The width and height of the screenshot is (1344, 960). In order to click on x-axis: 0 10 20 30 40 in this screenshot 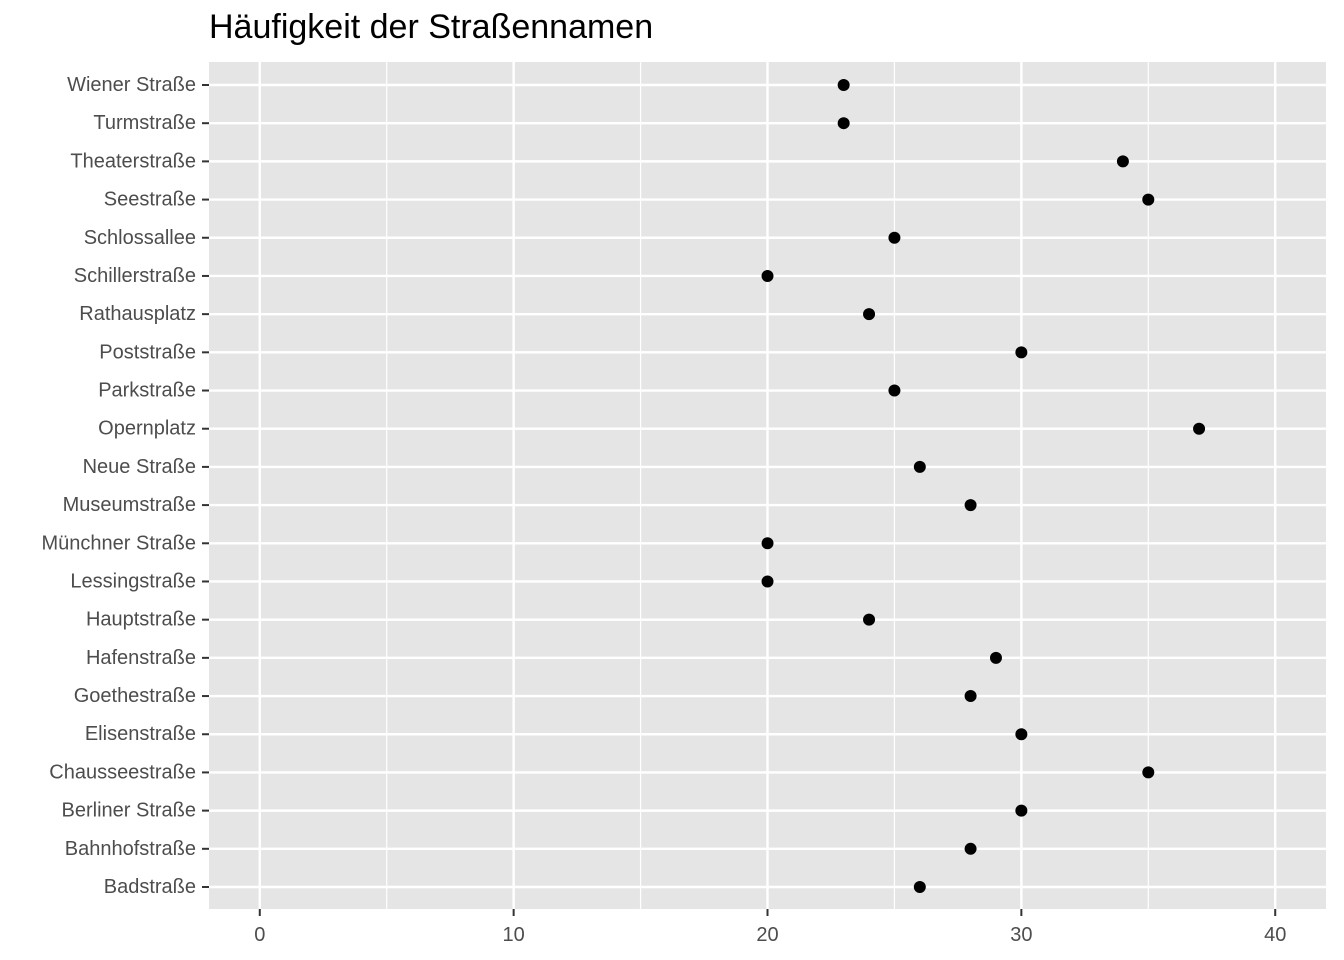, I will do `click(770, 927)`.